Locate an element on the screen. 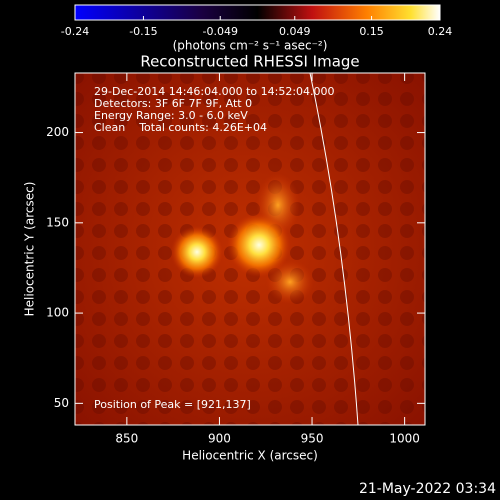 This screenshot has height=500, width=500. colorbar is located at coordinates (257, 12).